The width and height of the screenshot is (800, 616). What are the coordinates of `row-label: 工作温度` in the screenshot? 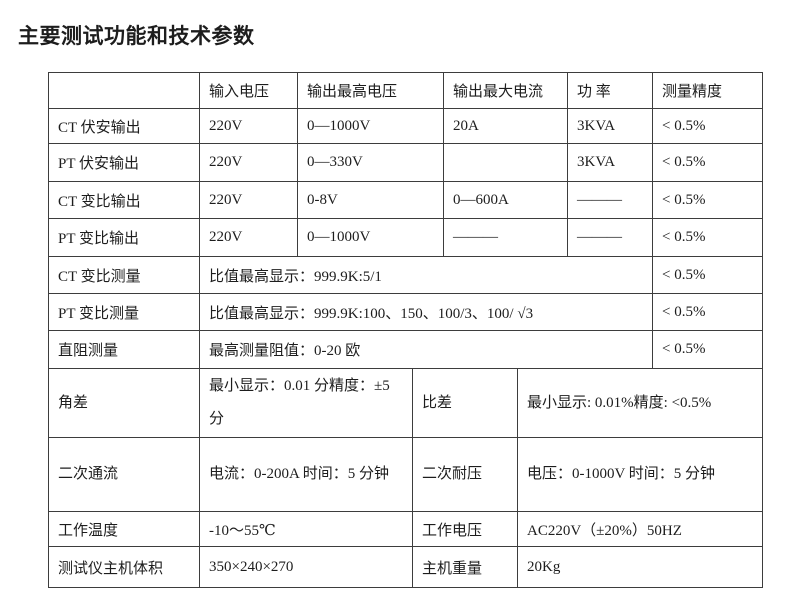 It's located at (124, 529).